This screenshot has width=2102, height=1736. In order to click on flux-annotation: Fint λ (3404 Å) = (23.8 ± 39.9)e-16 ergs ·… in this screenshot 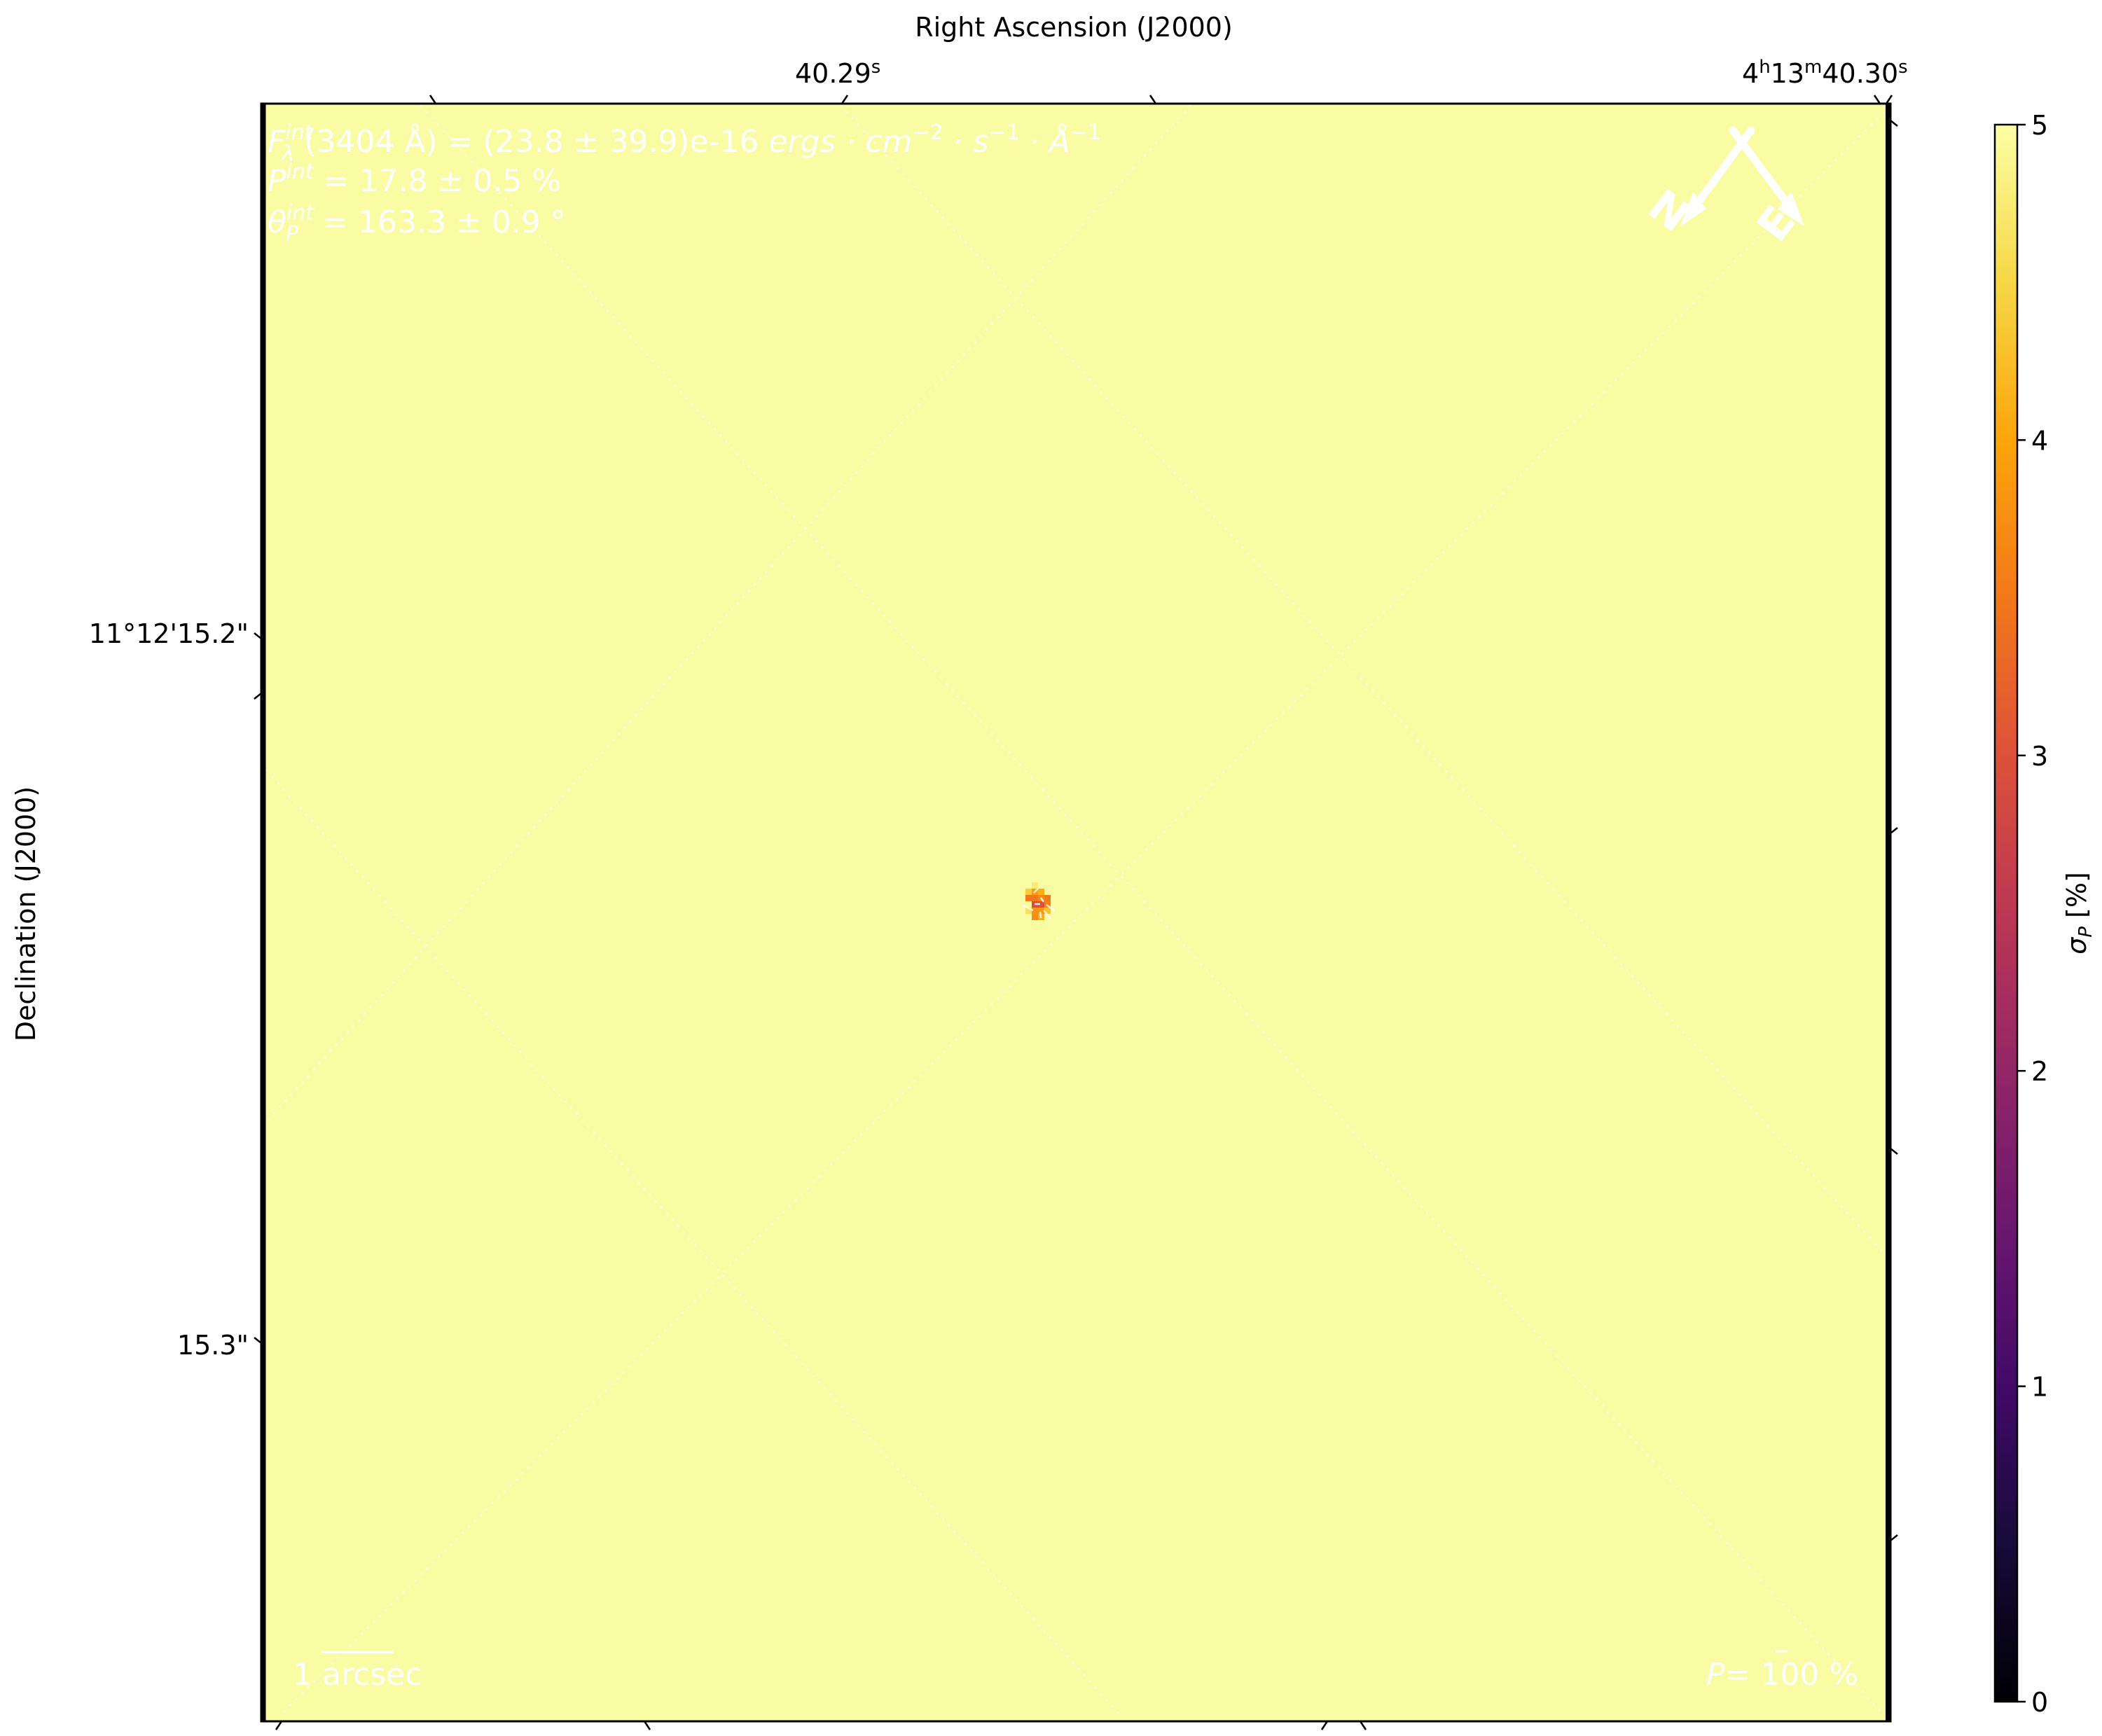, I will do `click(684, 143)`.